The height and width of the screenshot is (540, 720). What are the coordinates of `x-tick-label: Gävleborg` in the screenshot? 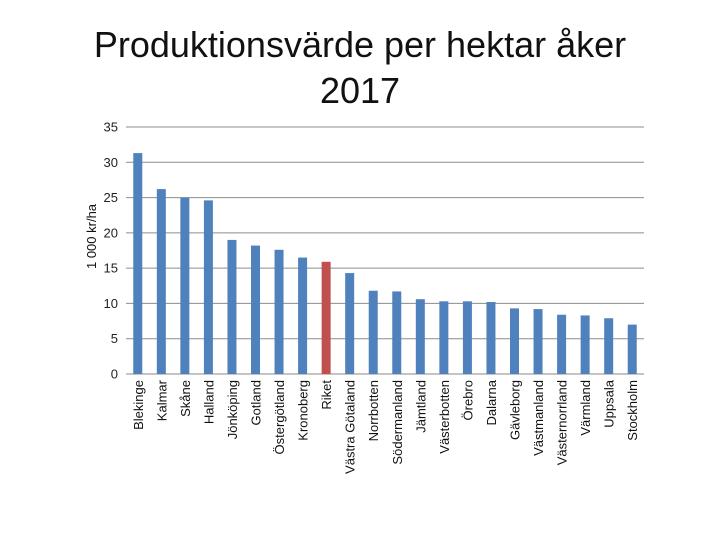 It's located at (515, 410).